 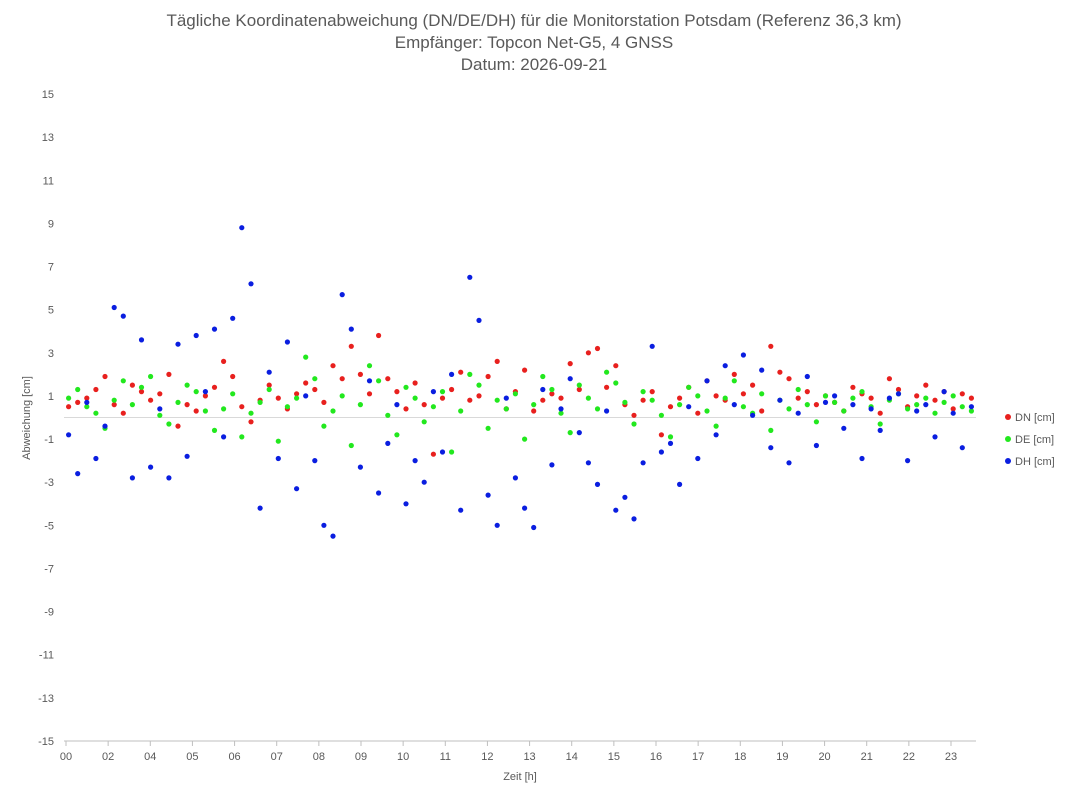 I want to click on x-tick-label: 22, so click(x=909, y=757).